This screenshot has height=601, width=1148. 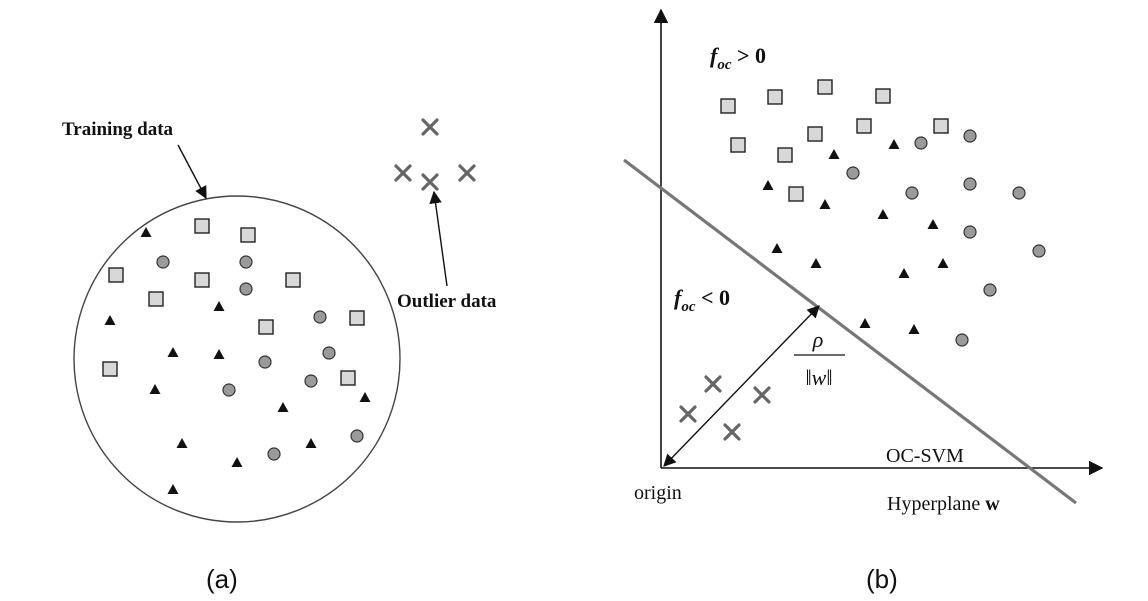 I want to click on f-positive-sub: oc, so click(x=724, y=65).